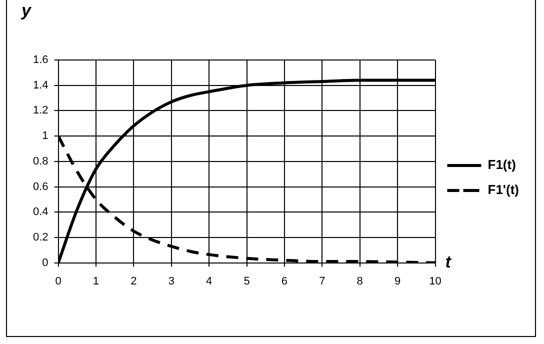 This screenshot has width=544, height=344. What do you see at coordinates (322, 281) in the screenshot?
I see `x-tick-label: 7` at bounding box center [322, 281].